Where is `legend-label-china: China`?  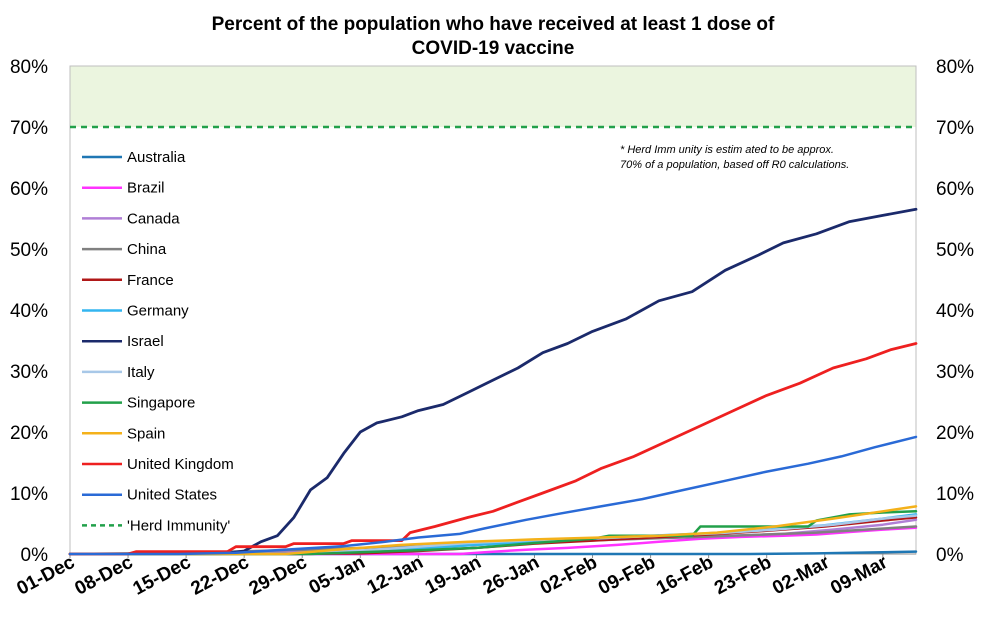
legend-label-china: China is located at coordinates (147, 249).